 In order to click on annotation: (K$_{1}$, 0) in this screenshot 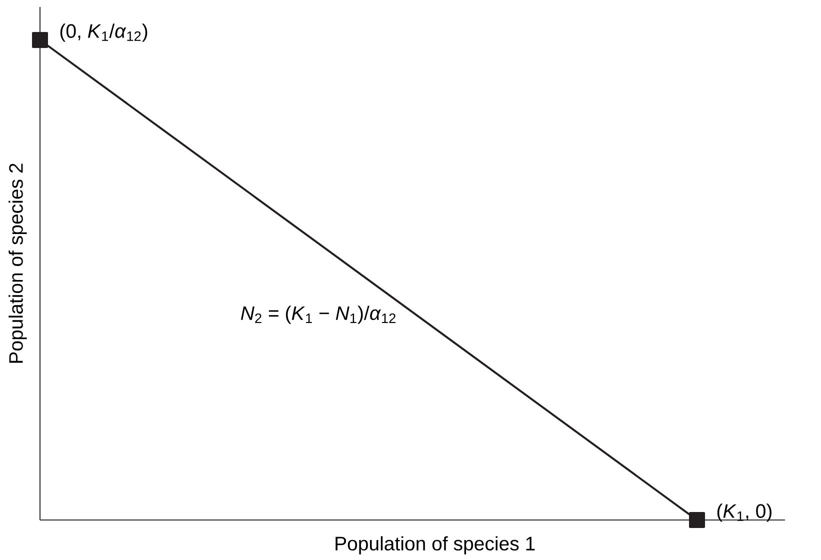, I will do `click(744, 513)`.